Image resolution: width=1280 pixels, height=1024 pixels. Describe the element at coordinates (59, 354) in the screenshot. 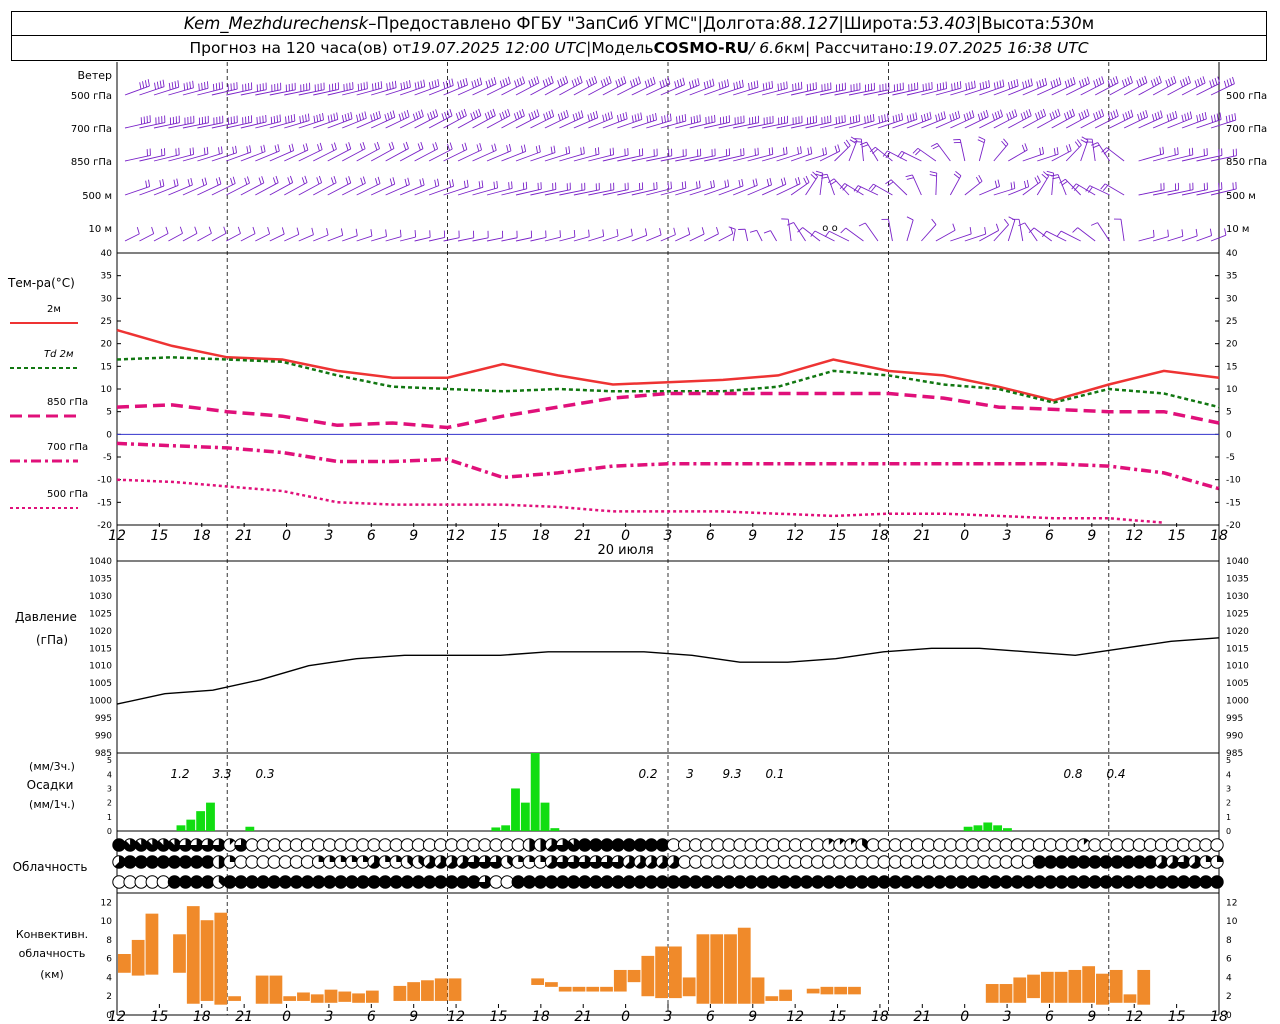

I see `temp-legend-label: Td 2м` at that location.